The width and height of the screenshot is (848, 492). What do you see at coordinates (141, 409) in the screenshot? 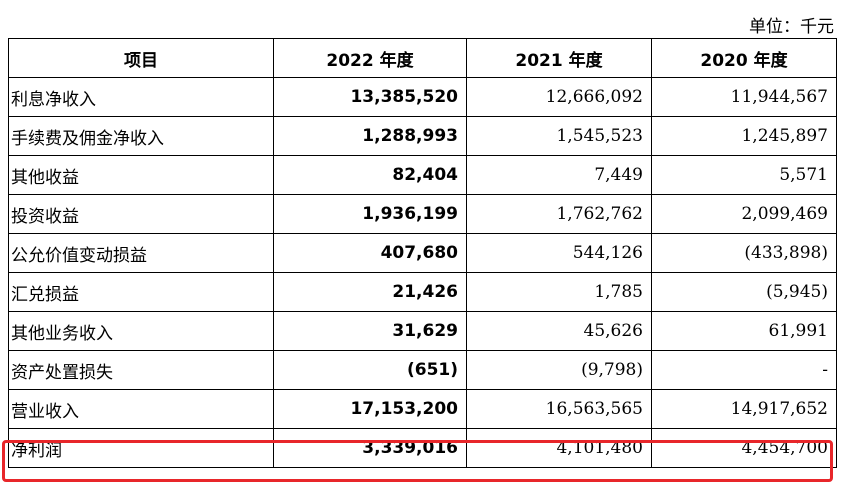
I see `row-label: 营业收入` at bounding box center [141, 409].